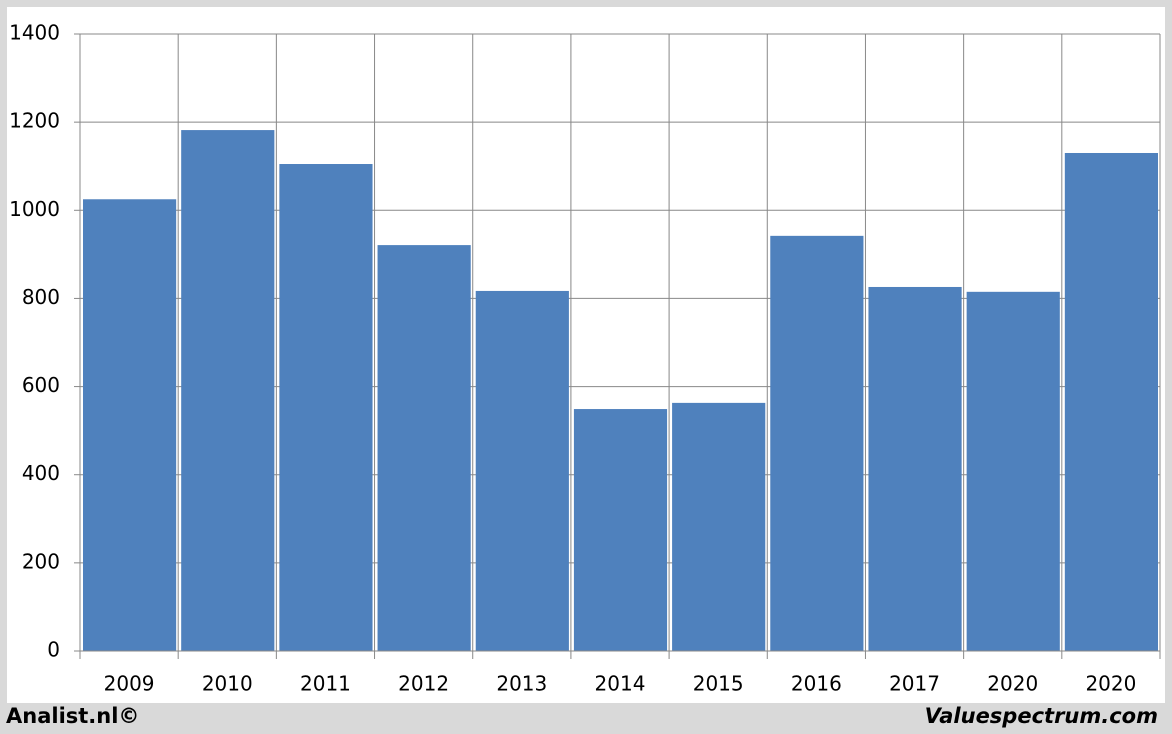 The width and height of the screenshot is (1172, 734). Describe the element at coordinates (41, 473) in the screenshot. I see `y-tick-label: 400` at that location.